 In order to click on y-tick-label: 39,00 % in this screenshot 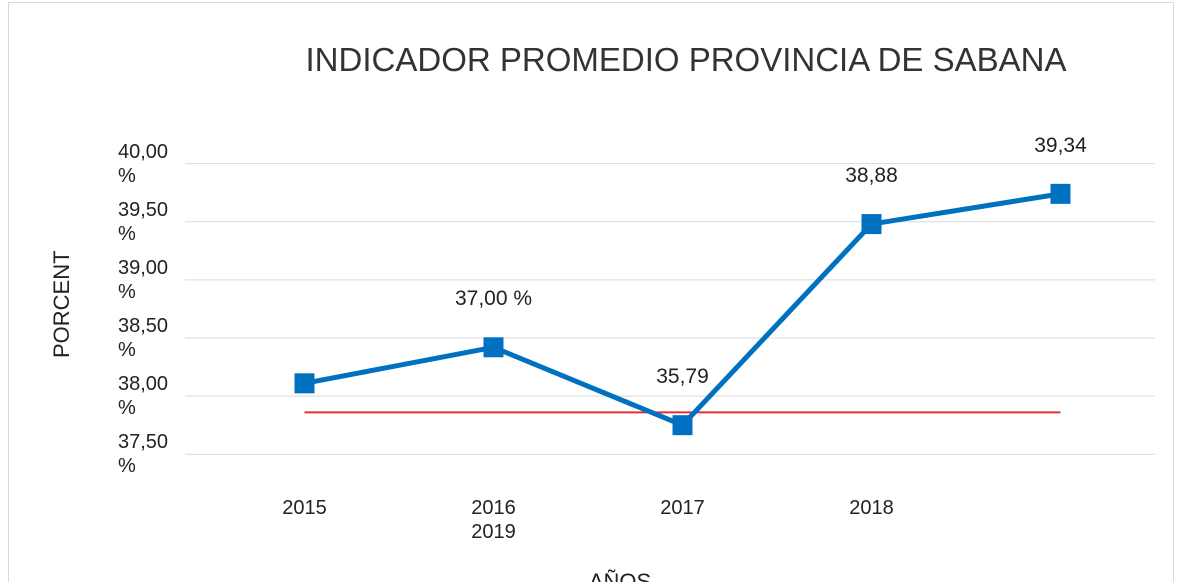, I will do `click(143, 279)`.